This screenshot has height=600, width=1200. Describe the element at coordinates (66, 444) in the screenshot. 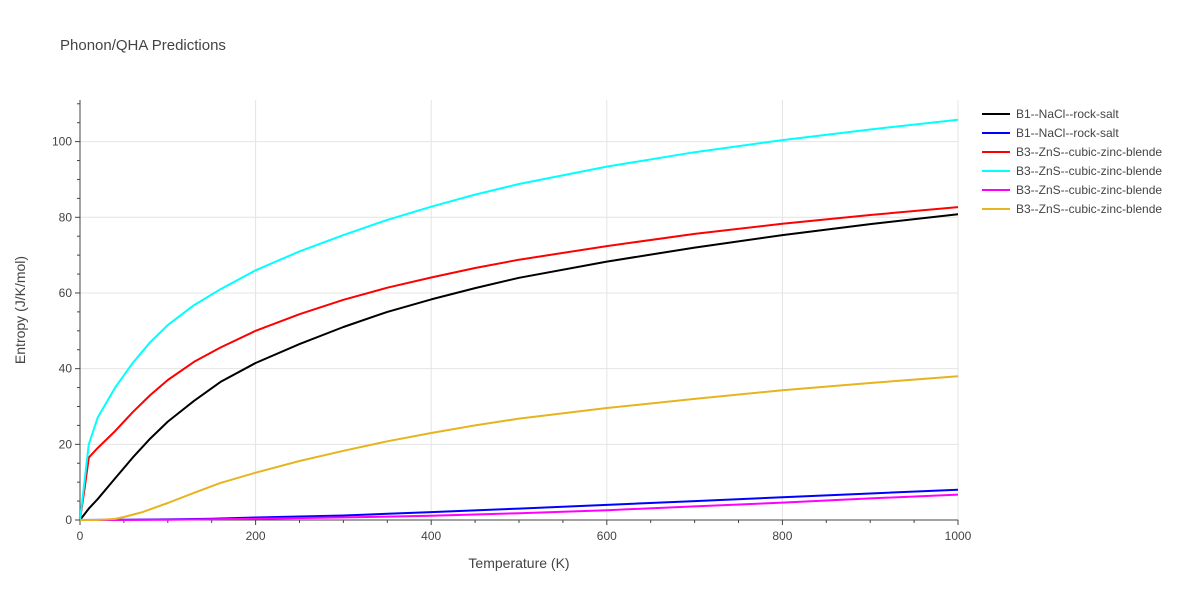

I see `y-tick-label: 20` at that location.